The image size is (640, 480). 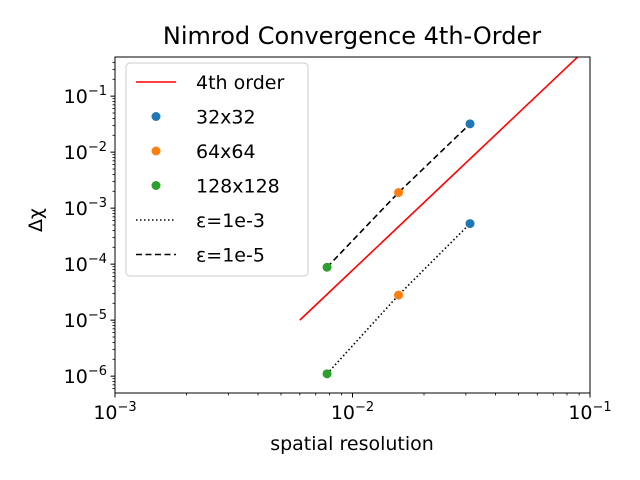 What do you see at coordinates (114, 412) in the screenshot?
I see `x-tick-label: 10⁻³` at bounding box center [114, 412].